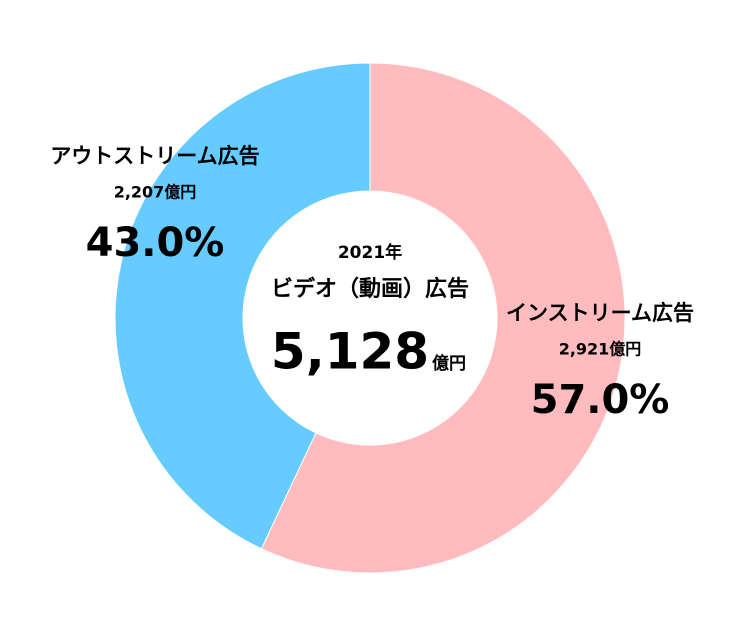  What do you see at coordinates (350, 352) in the screenshot?
I see `total-value: 5,128` at bounding box center [350, 352].